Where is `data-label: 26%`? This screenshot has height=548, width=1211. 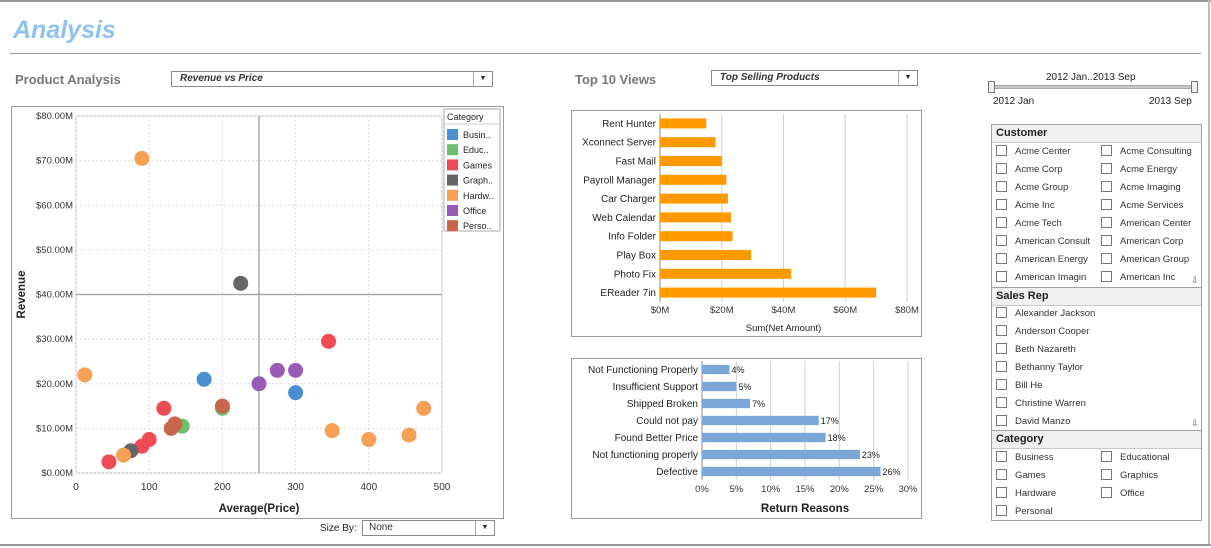
data-label: 26% is located at coordinates (892, 472).